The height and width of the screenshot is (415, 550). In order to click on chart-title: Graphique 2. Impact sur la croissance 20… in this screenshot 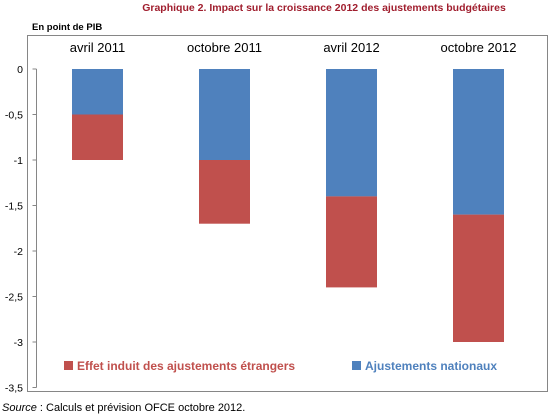, I will do `click(324, 8)`.